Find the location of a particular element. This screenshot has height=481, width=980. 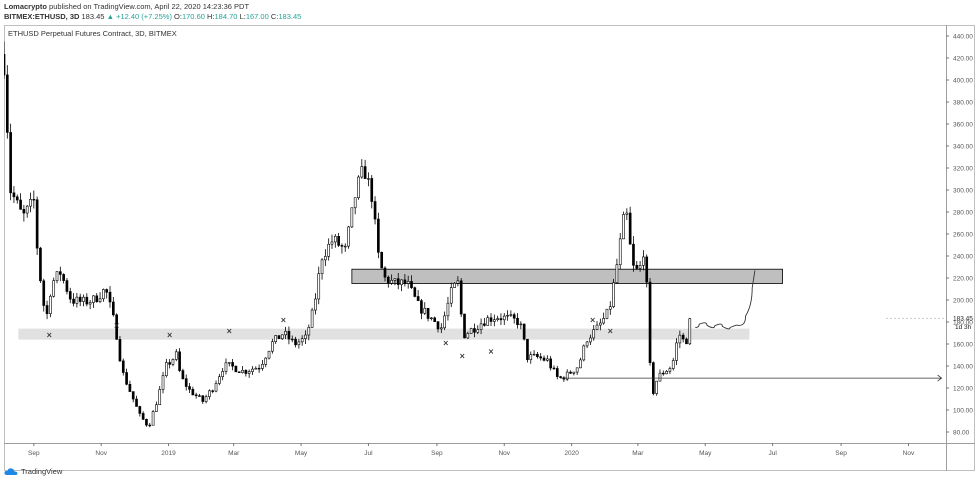

last-price-label: 183.45 is located at coordinates (963, 319).